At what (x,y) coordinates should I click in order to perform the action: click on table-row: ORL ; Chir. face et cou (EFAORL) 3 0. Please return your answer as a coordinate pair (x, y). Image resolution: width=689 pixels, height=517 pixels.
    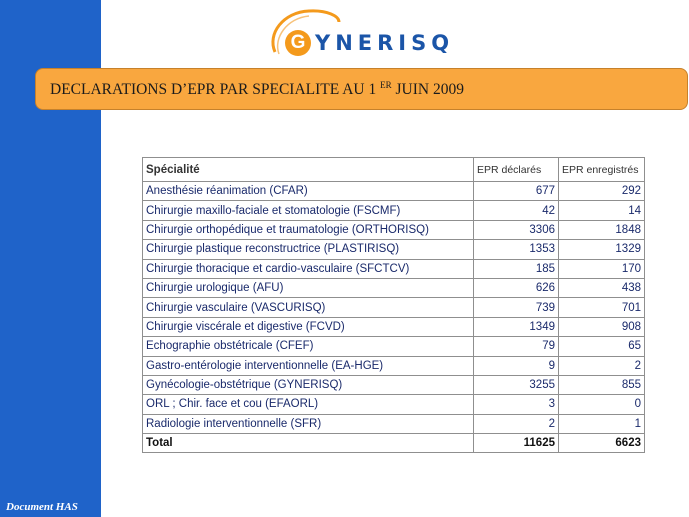
    Looking at the image, I should click on (393, 404).